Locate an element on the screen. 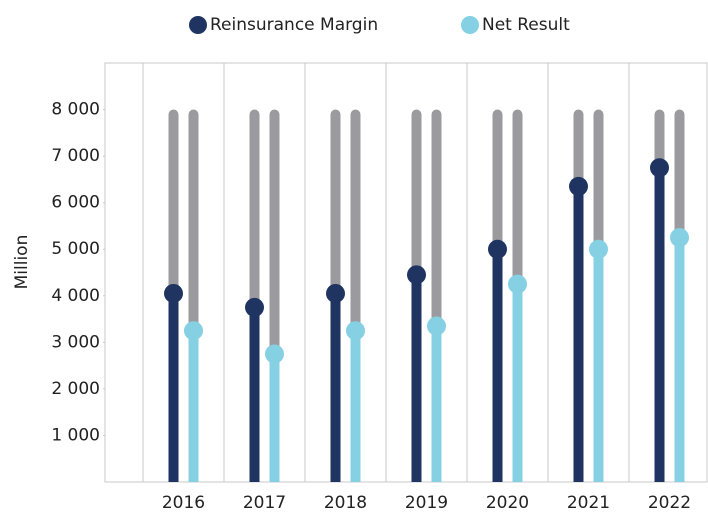 This screenshot has width=708, height=512. x-tick-label: 2022 is located at coordinates (669, 502).